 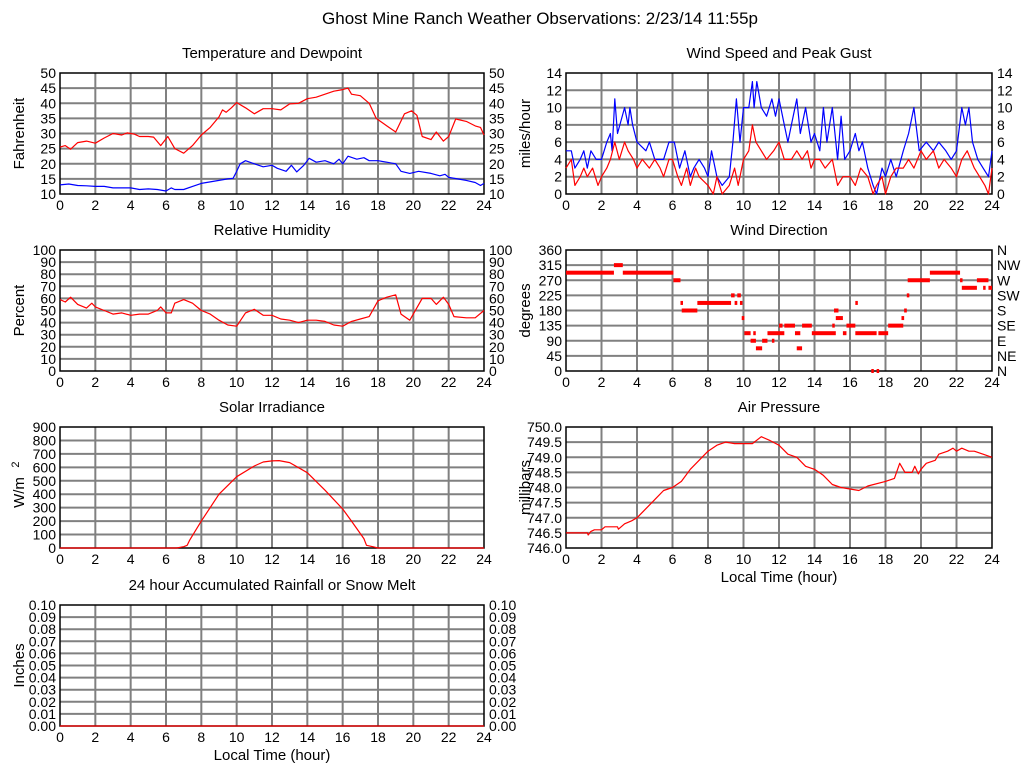 I want to click on air-pressure-line, so click(x=779, y=486).